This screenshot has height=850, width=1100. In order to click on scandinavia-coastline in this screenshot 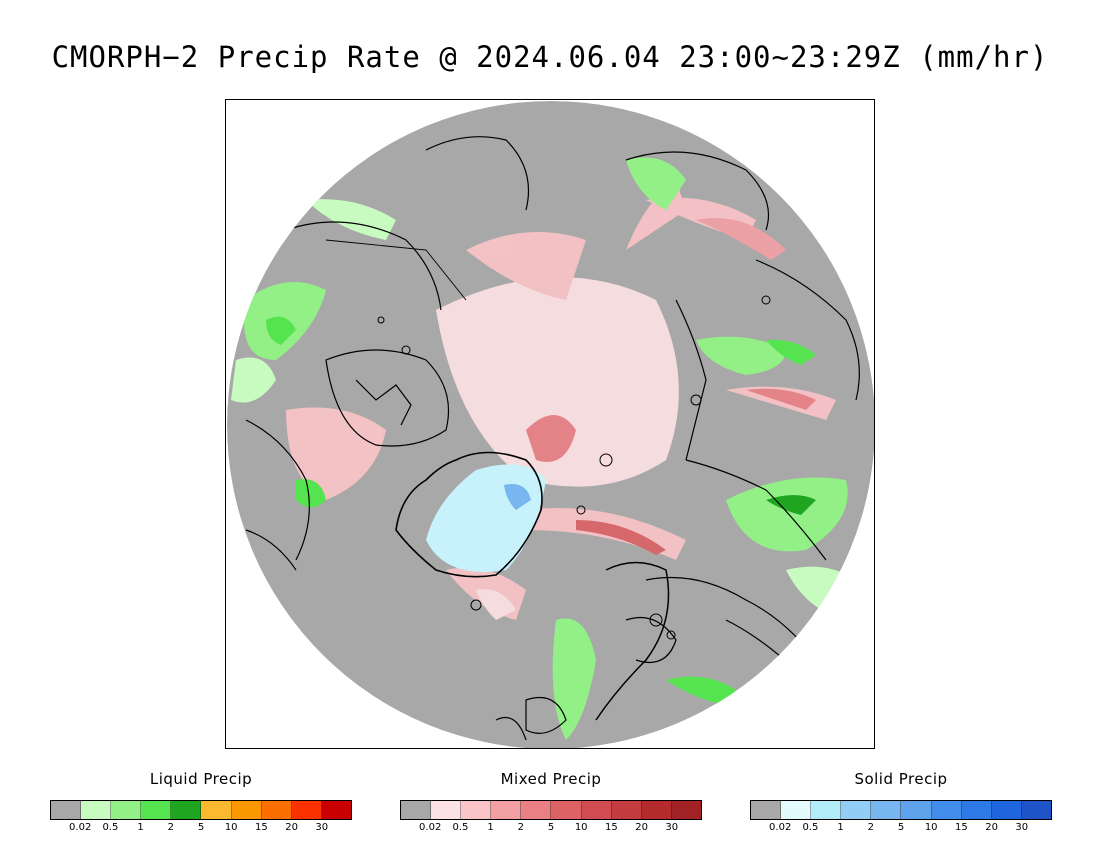, I will do `click(632, 641)`.